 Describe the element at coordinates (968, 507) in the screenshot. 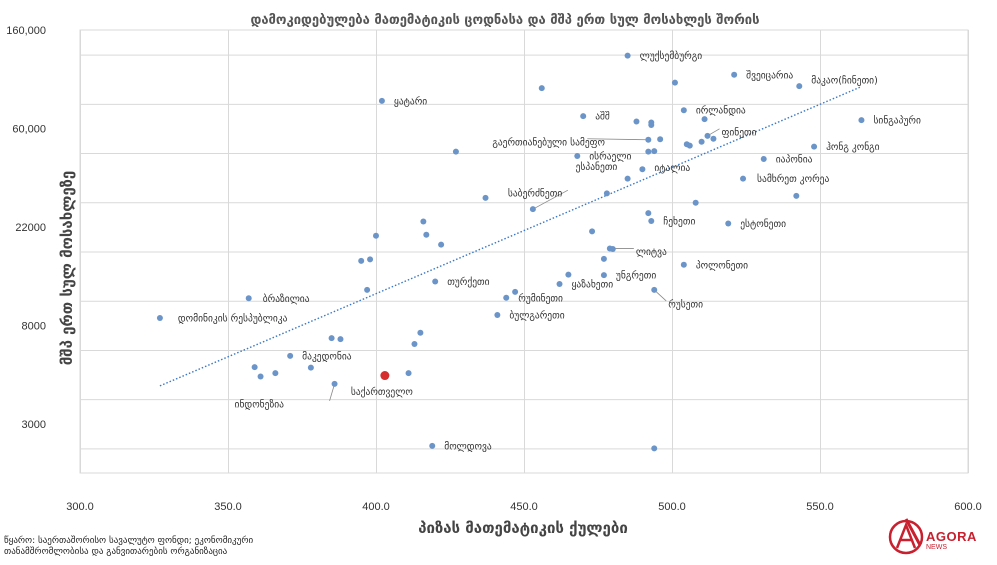

I see `x-tick-label: 600.0` at that location.